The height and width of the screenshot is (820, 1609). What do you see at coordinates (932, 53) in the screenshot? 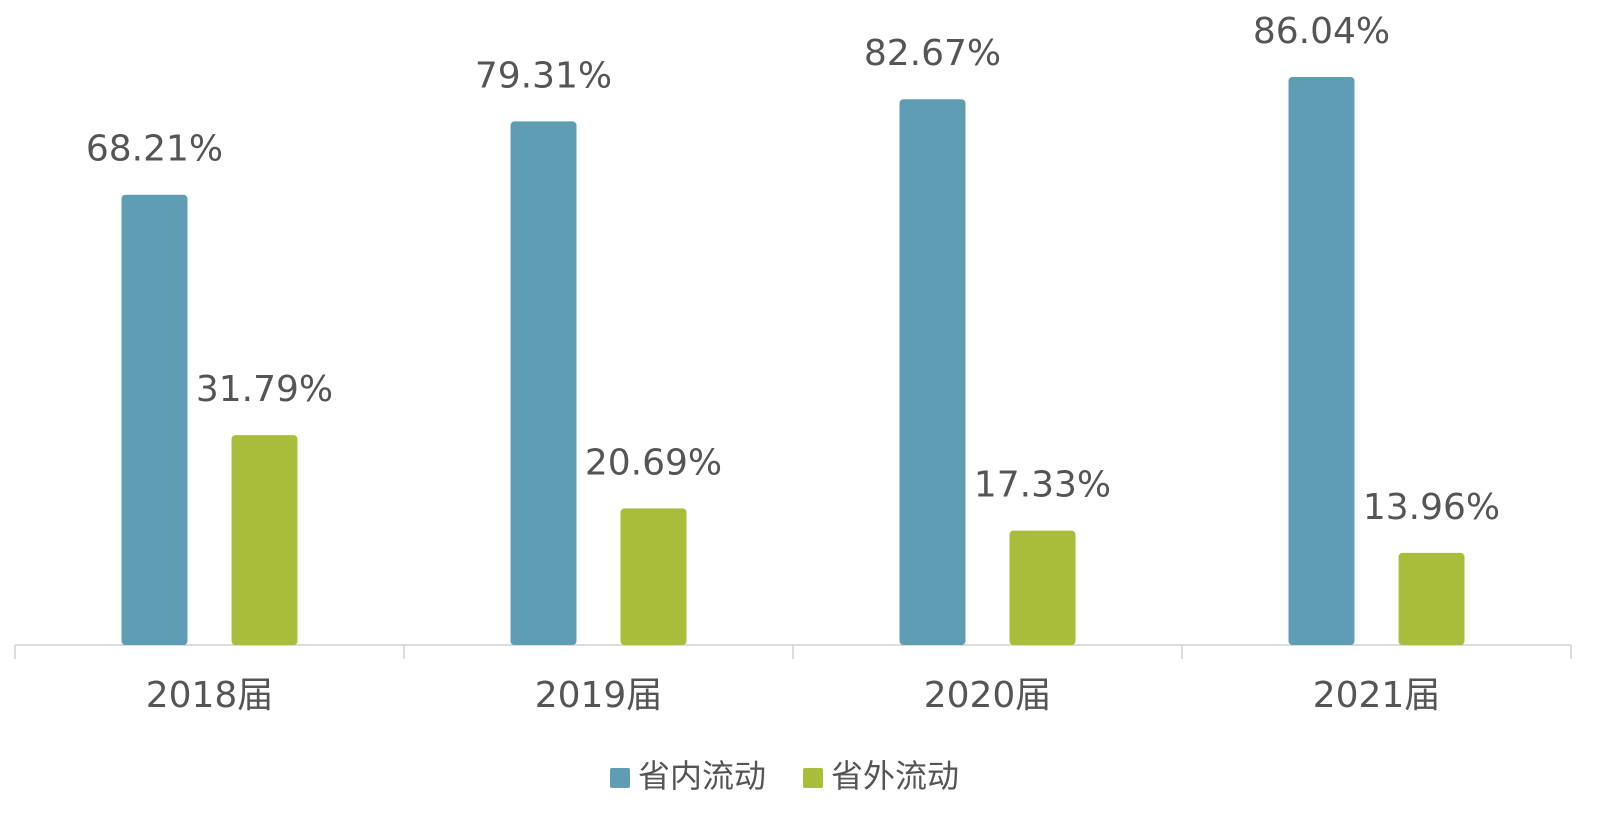
I see `value-label: 82.67%` at bounding box center [932, 53].